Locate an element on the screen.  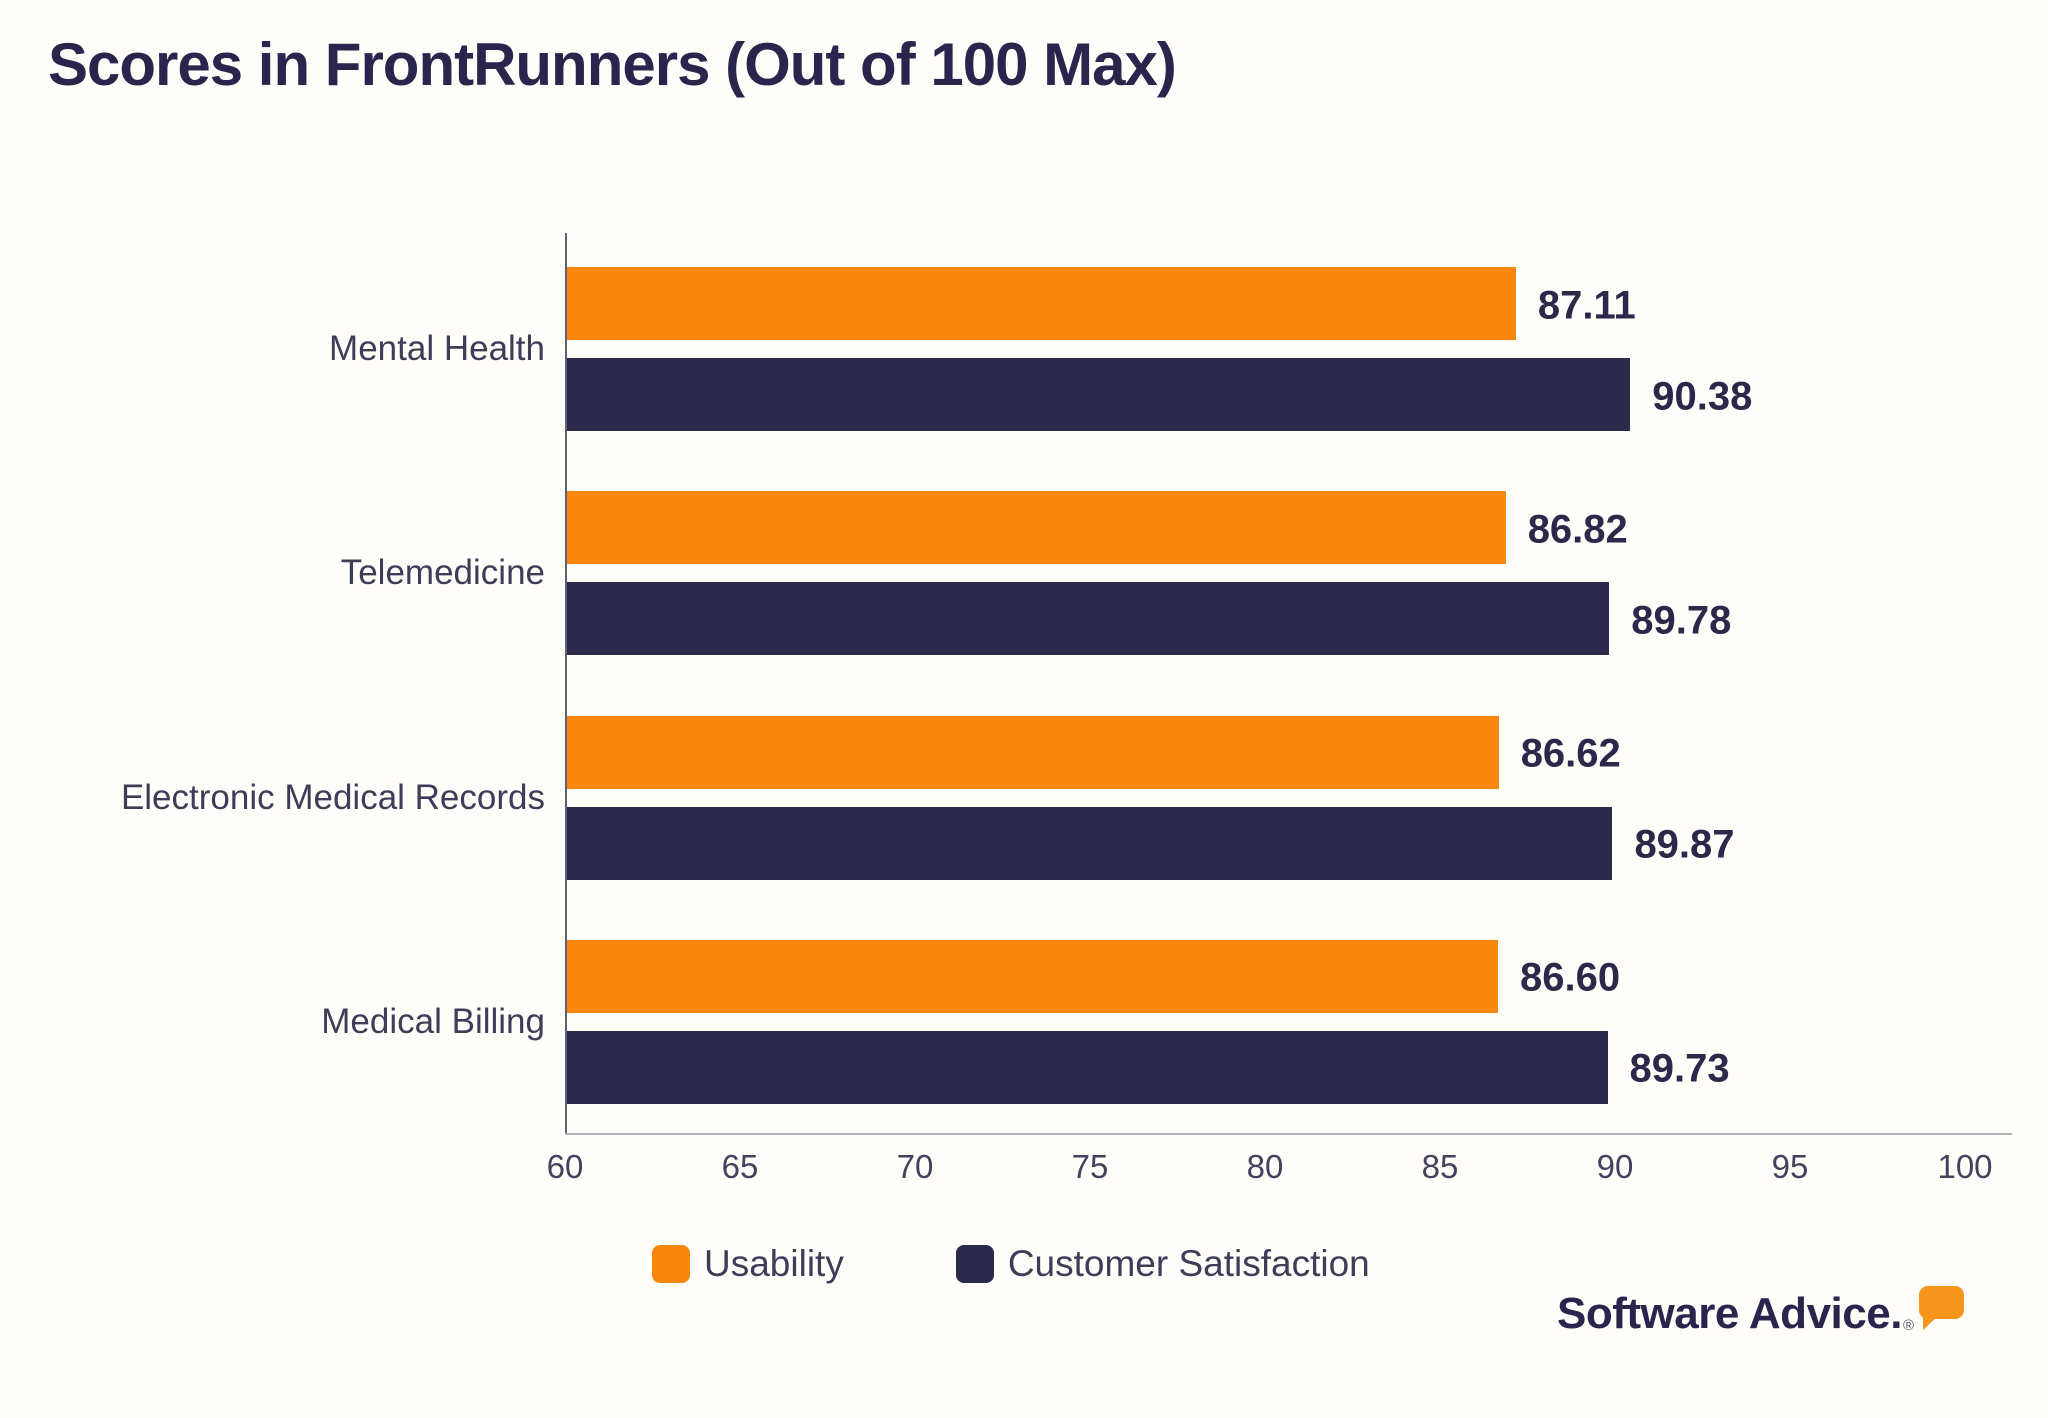
legend-swatch-usability is located at coordinates (671, 1264).